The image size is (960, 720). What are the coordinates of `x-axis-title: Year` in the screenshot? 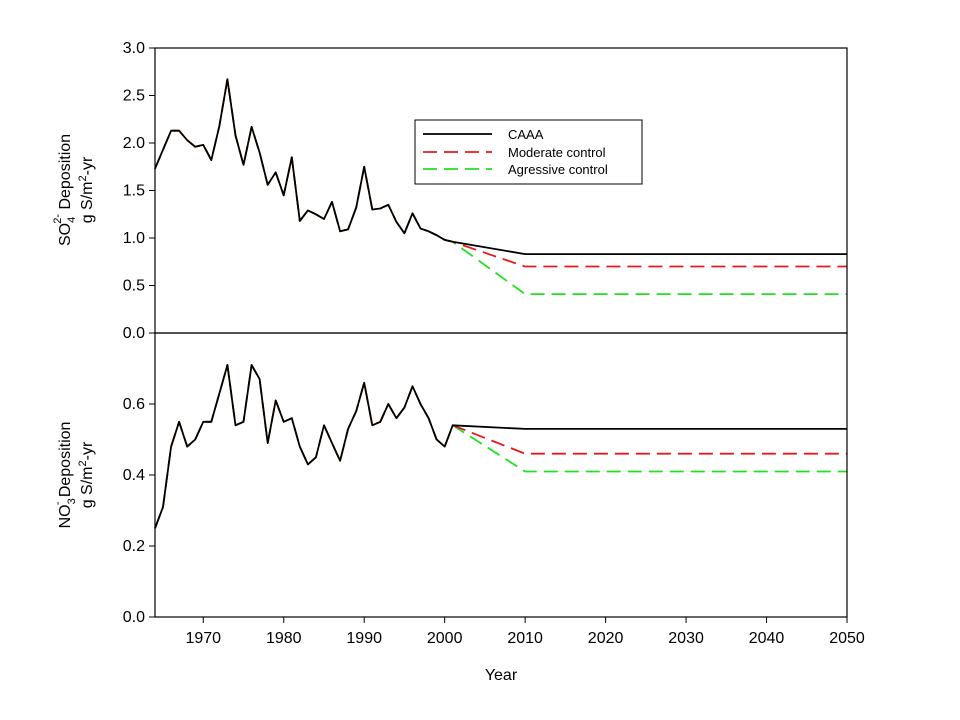 It's located at (501, 675).